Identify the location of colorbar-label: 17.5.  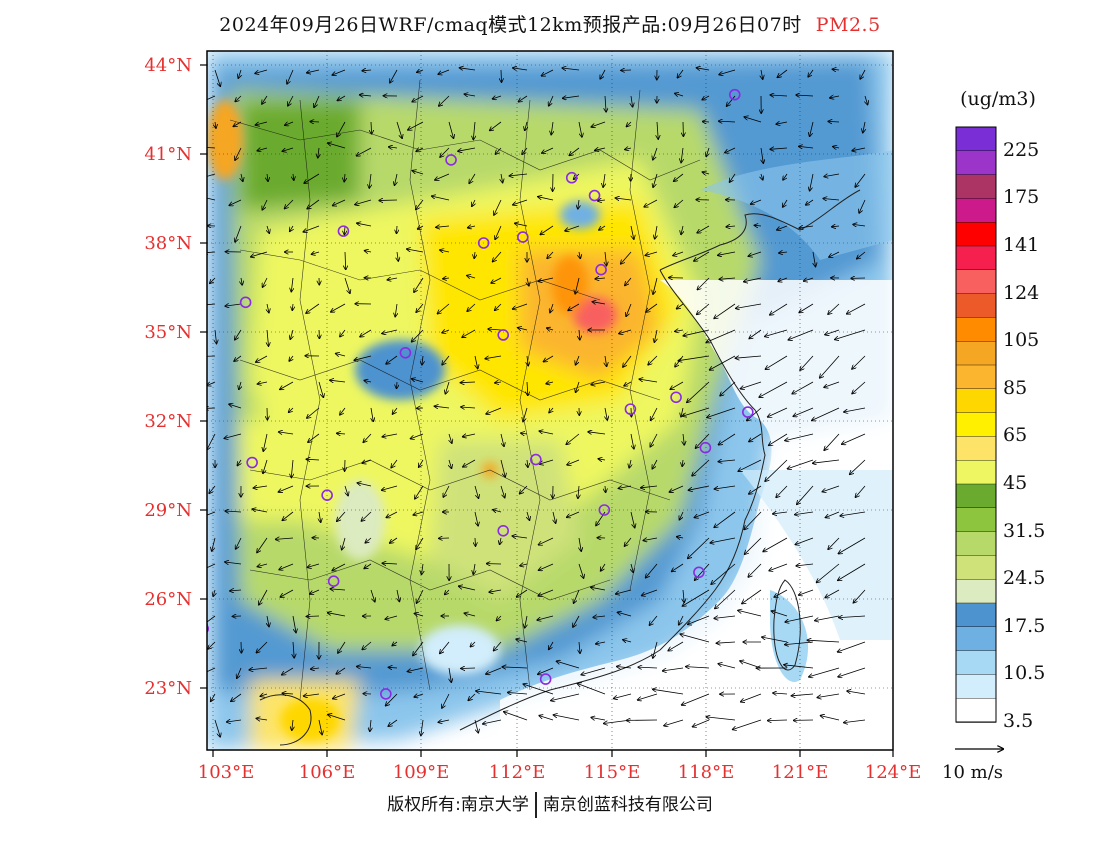
(1024, 625).